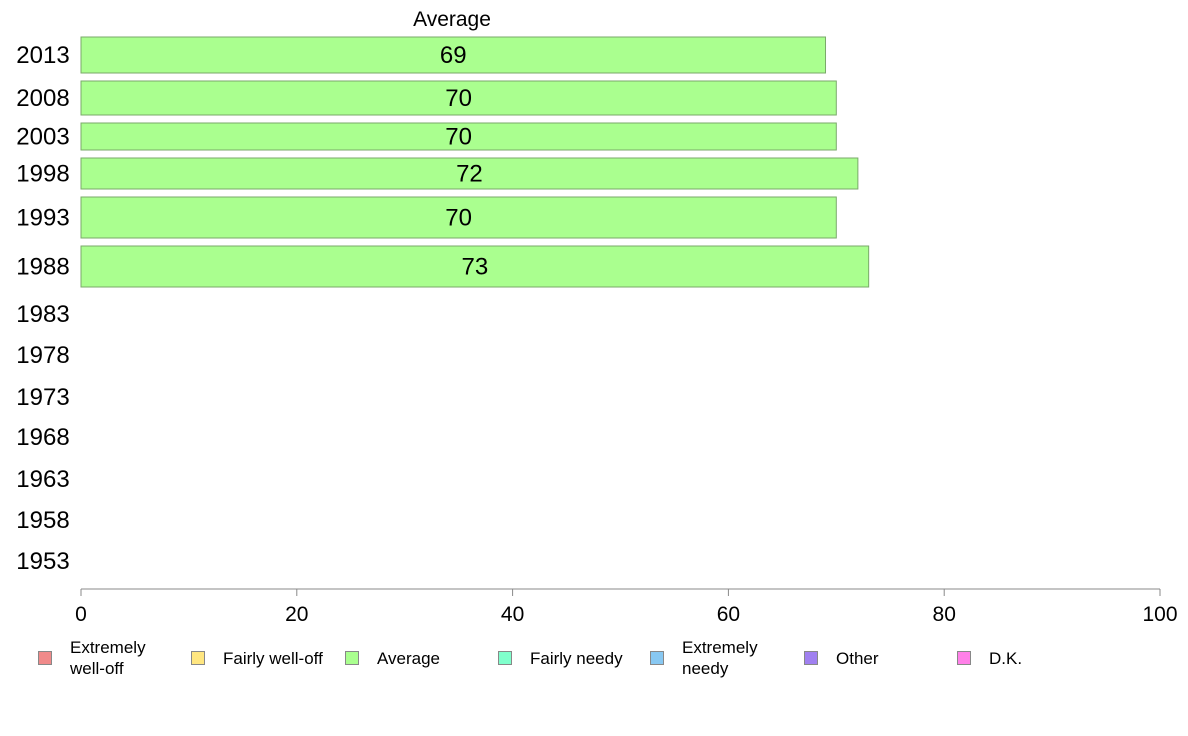 The height and width of the screenshot is (736, 1188). I want to click on y-tick-label: 2008, so click(42, 98).